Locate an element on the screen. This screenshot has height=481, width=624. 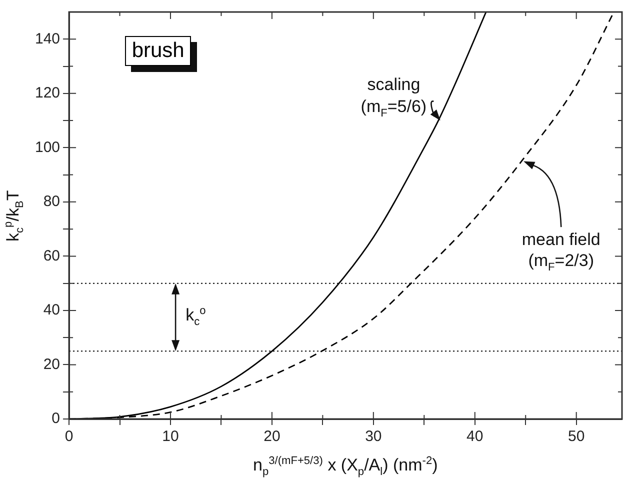
annotation: brush is located at coordinates (158, 51).